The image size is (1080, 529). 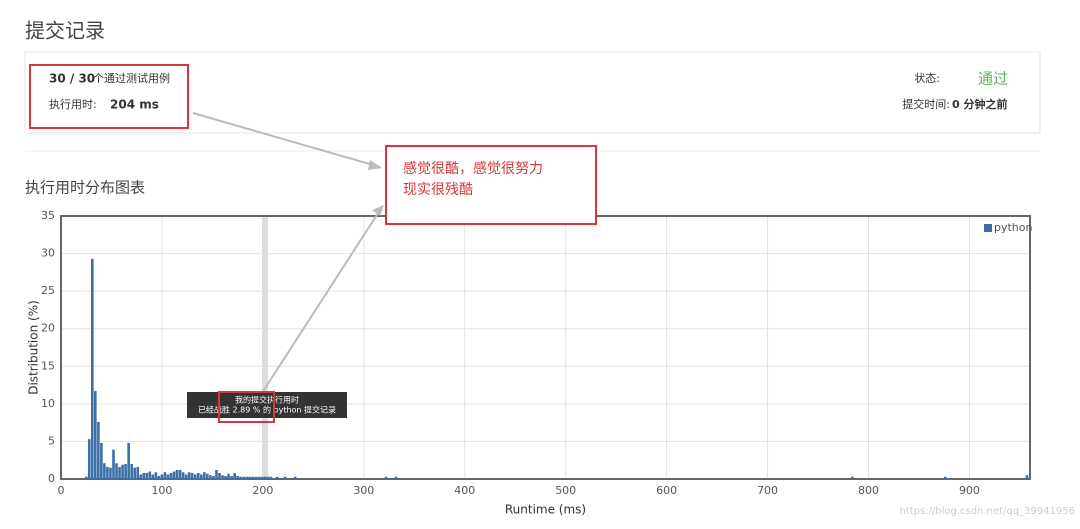 I want to click on watermark: https://blog.csdn.net/qq_39941956, so click(x=987, y=511).